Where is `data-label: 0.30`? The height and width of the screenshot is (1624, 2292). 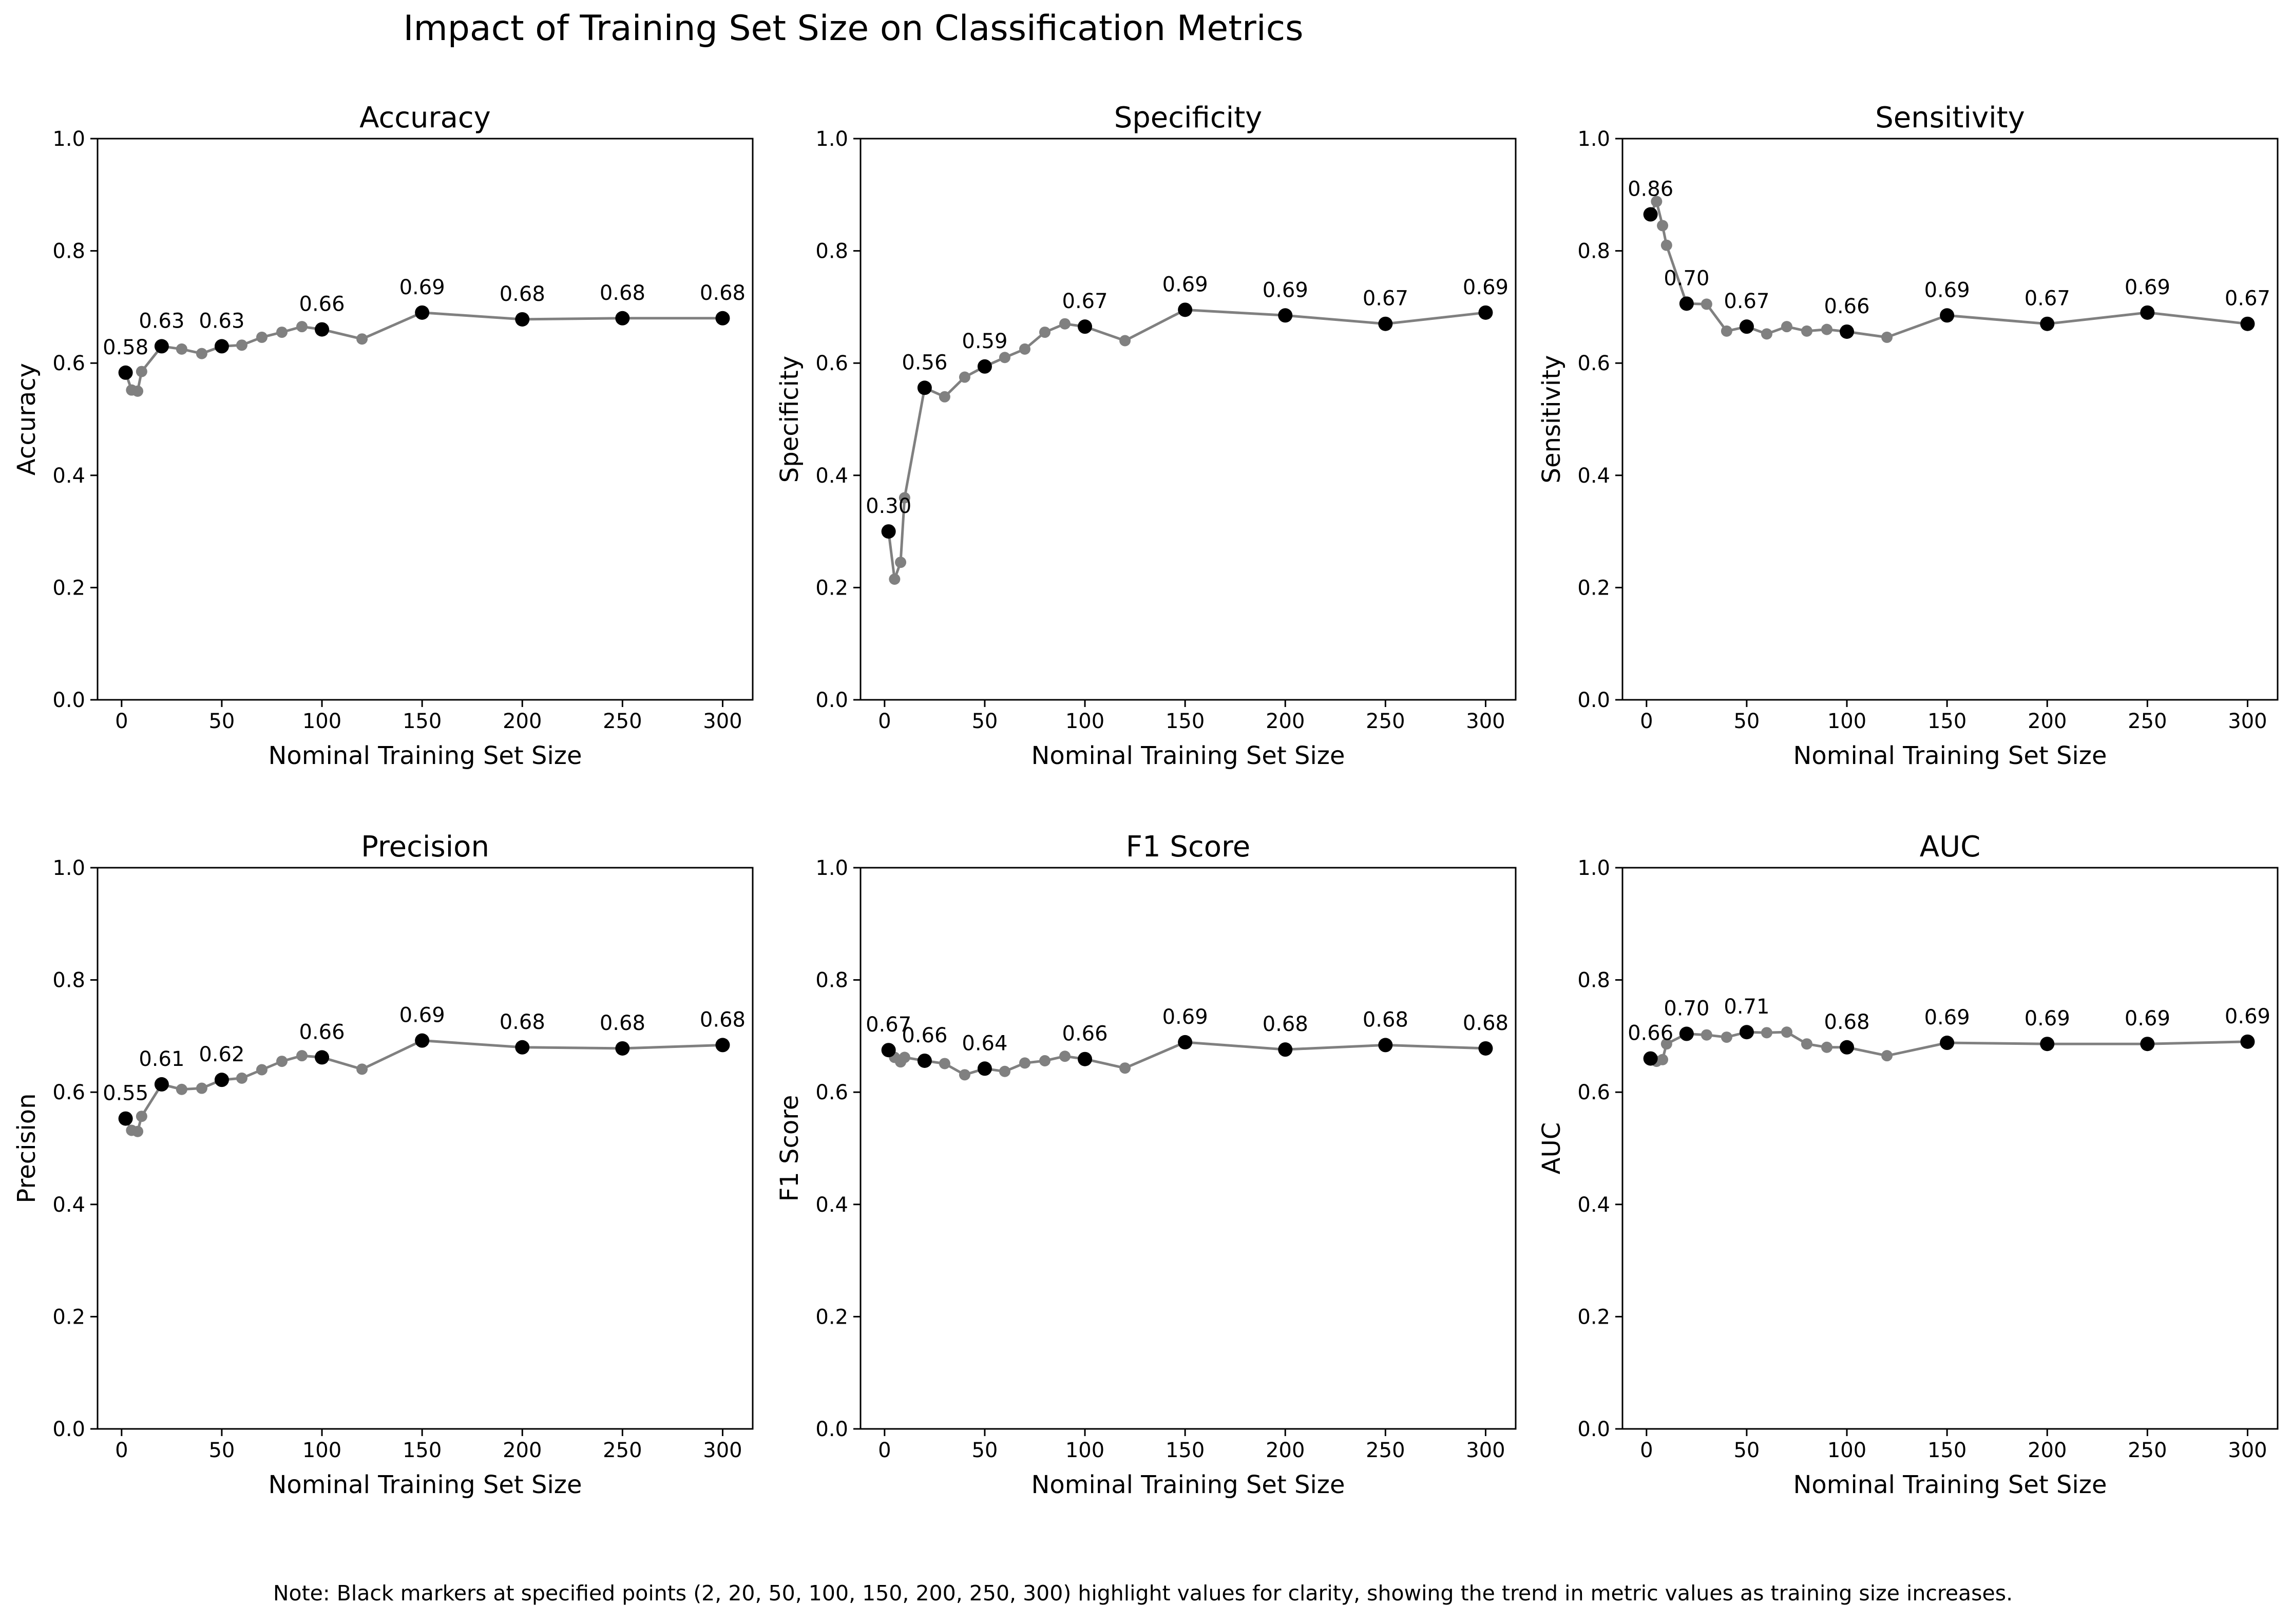
data-label: 0.30 is located at coordinates (888, 506).